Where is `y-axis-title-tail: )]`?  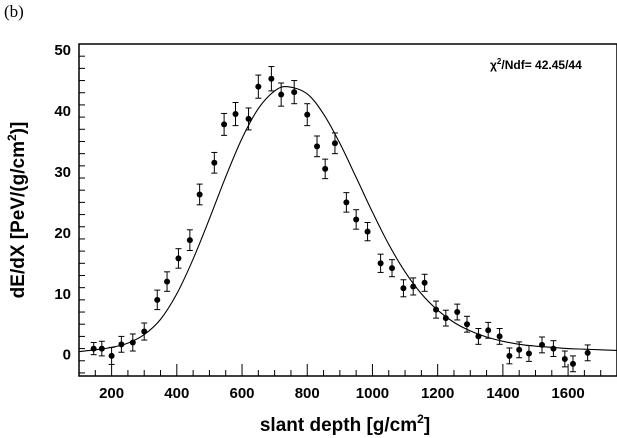 y-axis-title-tail: )] is located at coordinates (18, 128).